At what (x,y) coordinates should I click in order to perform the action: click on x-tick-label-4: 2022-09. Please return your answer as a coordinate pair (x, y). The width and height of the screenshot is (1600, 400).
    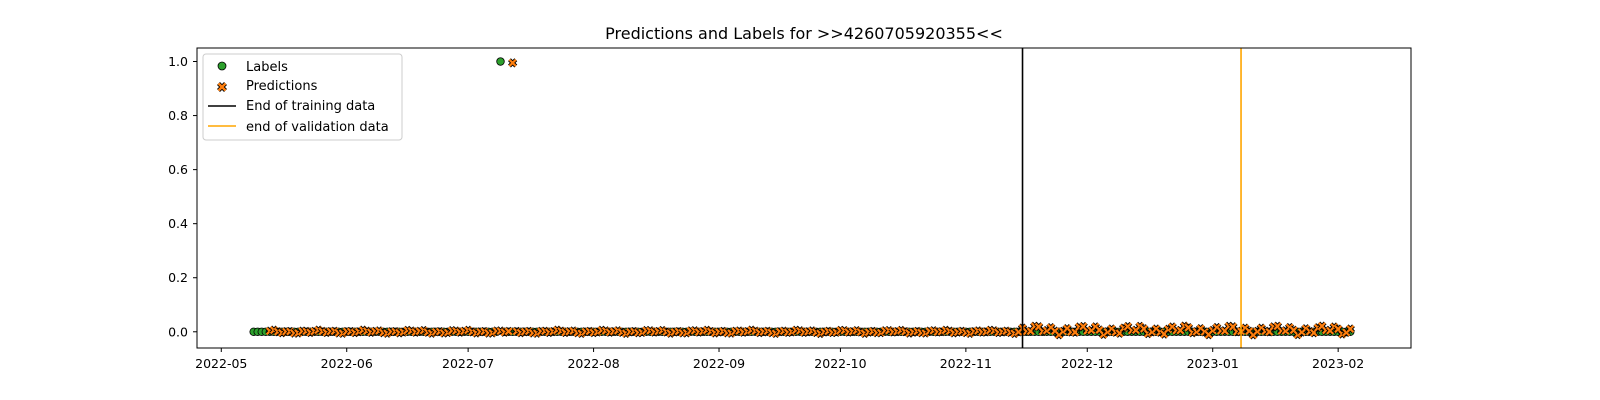
    Looking at the image, I should click on (719, 363).